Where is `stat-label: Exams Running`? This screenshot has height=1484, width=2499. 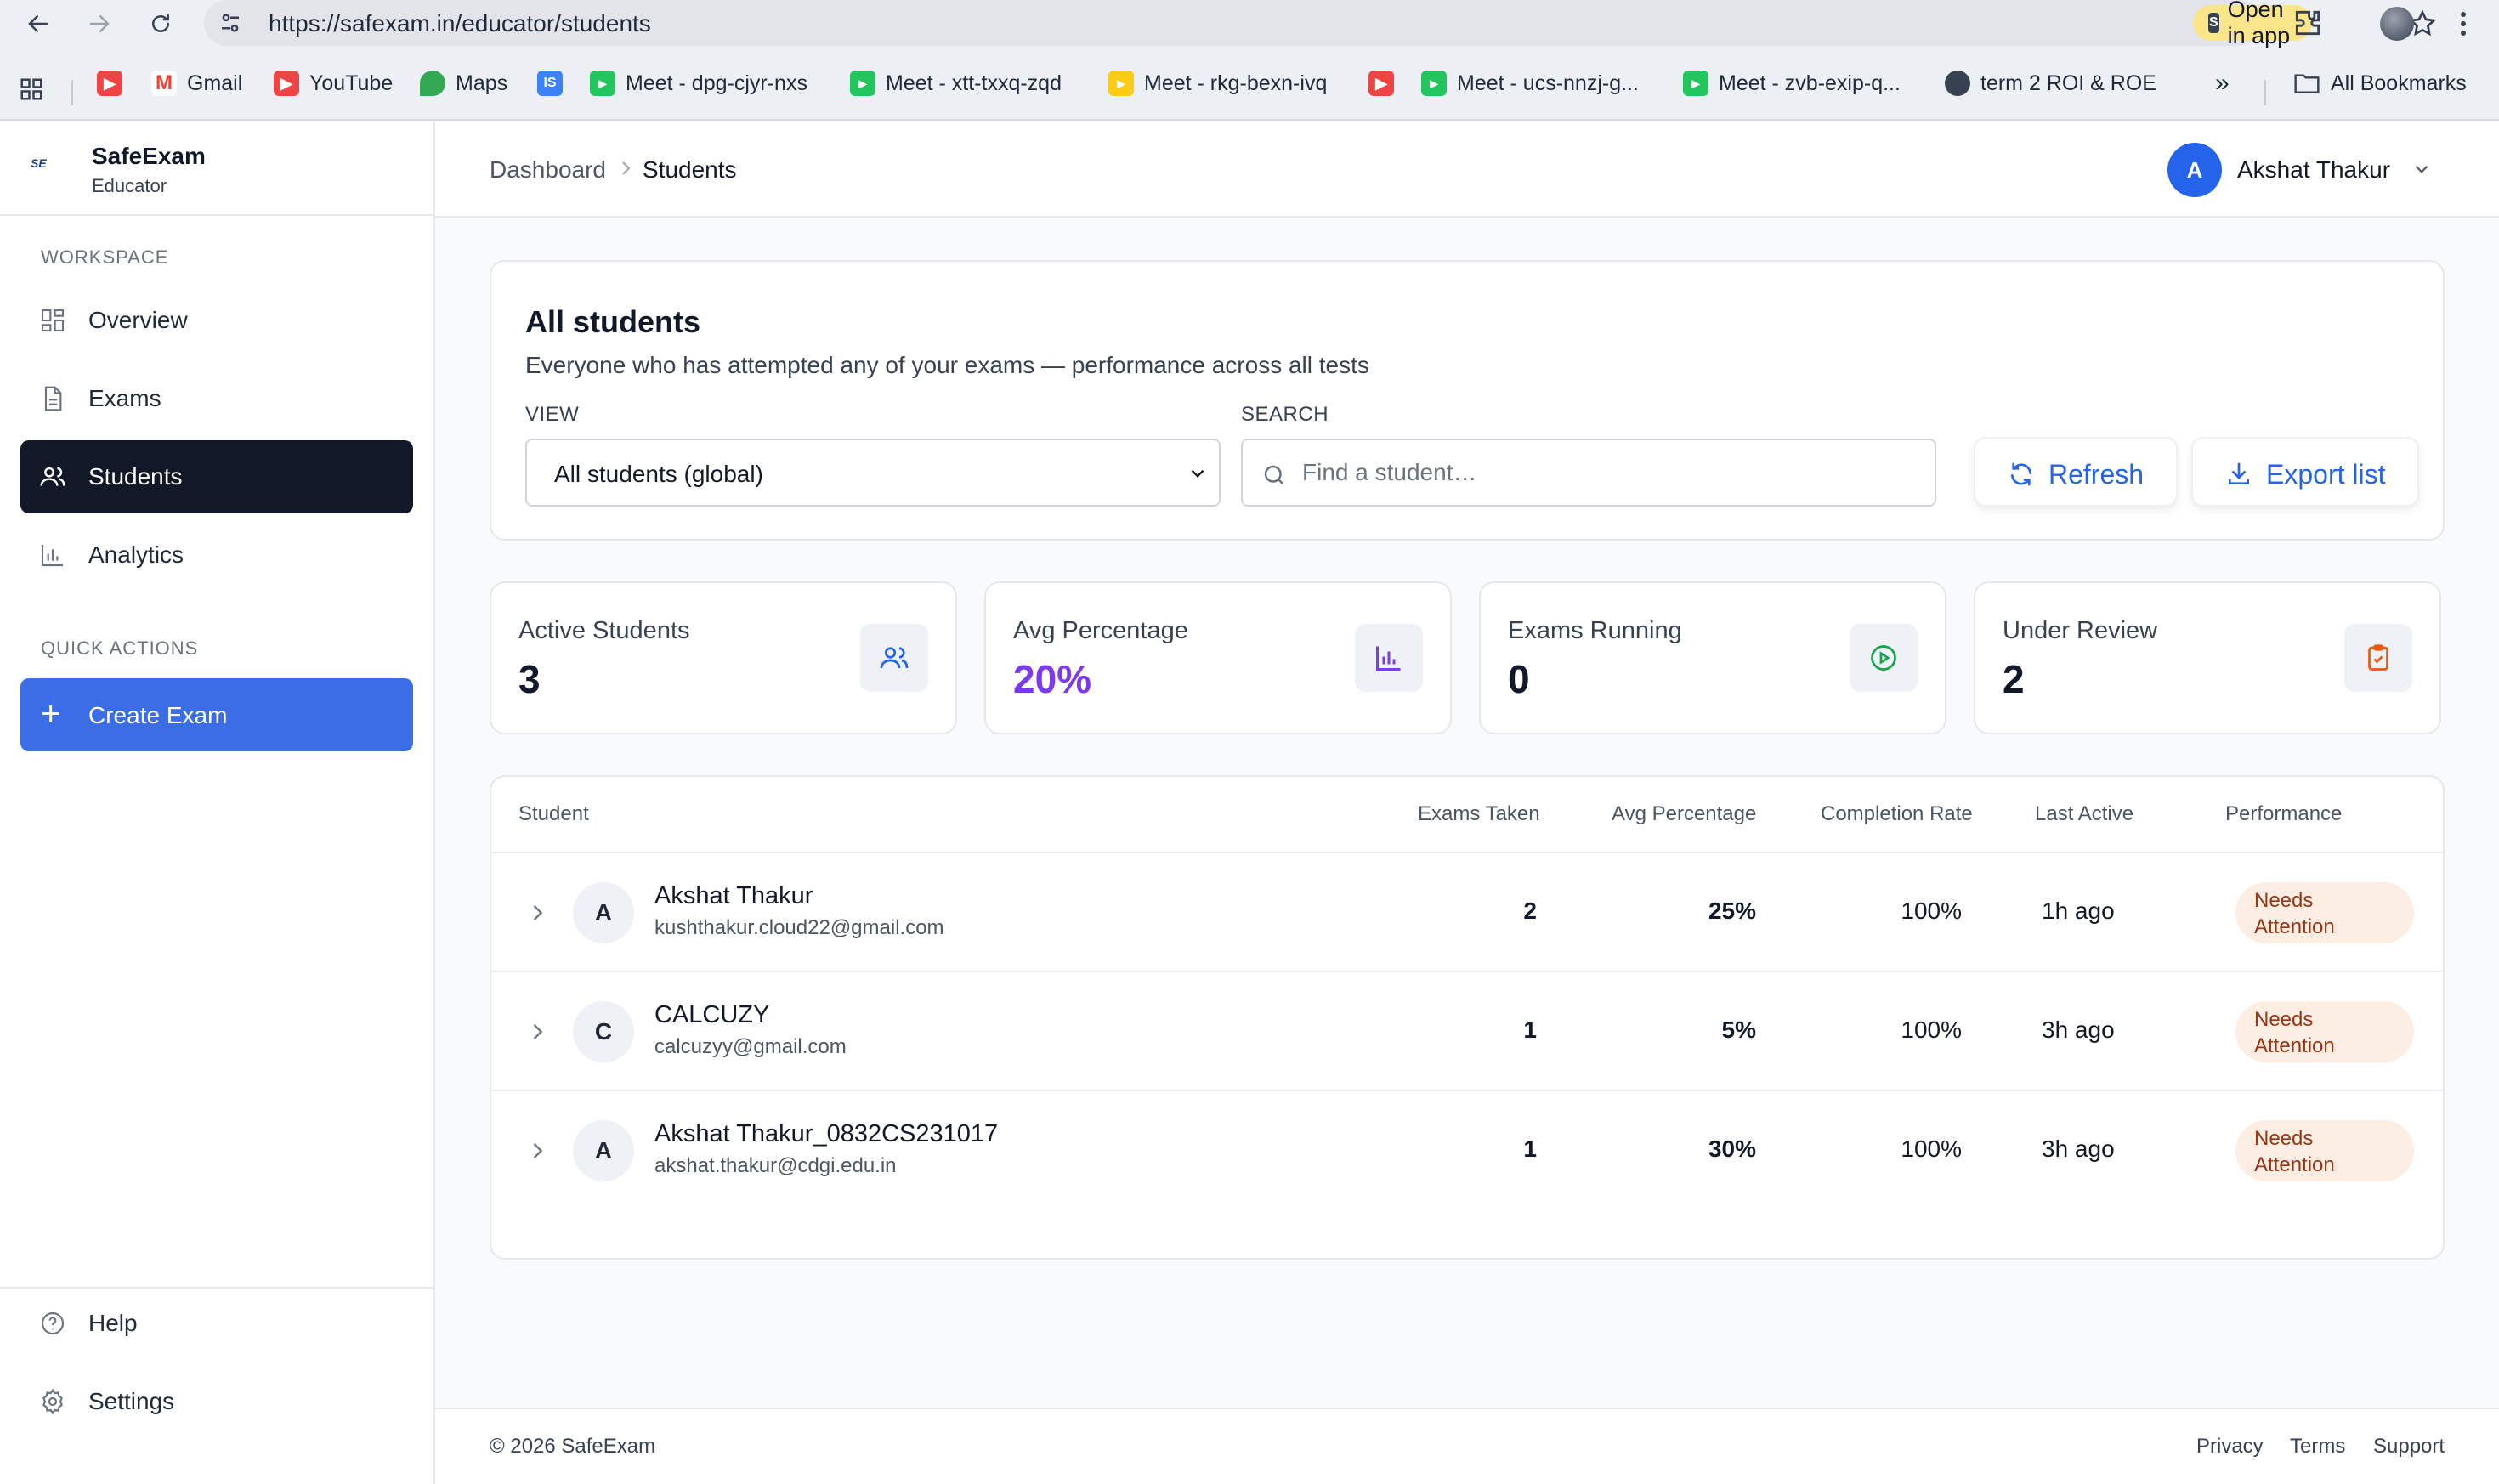 stat-label: Exams Running is located at coordinates (1595, 630).